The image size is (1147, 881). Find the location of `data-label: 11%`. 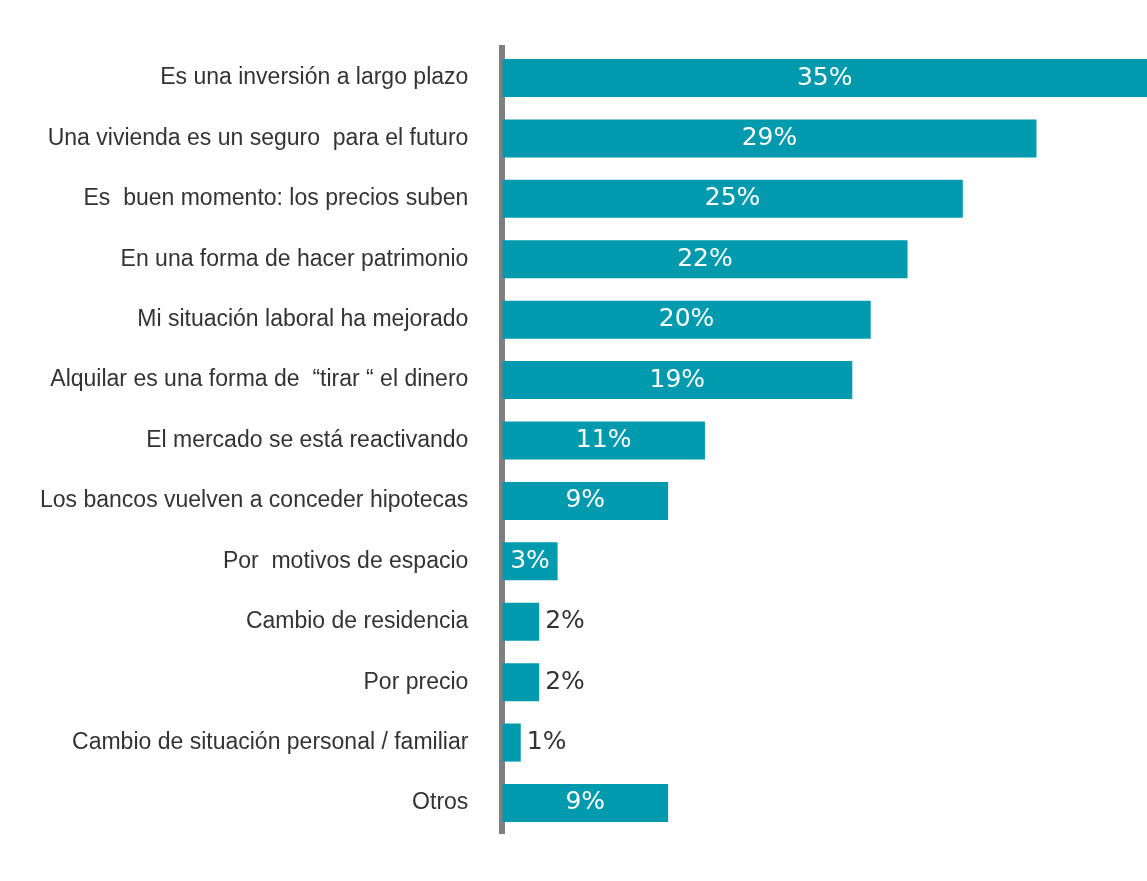

data-label: 11% is located at coordinates (603, 438).